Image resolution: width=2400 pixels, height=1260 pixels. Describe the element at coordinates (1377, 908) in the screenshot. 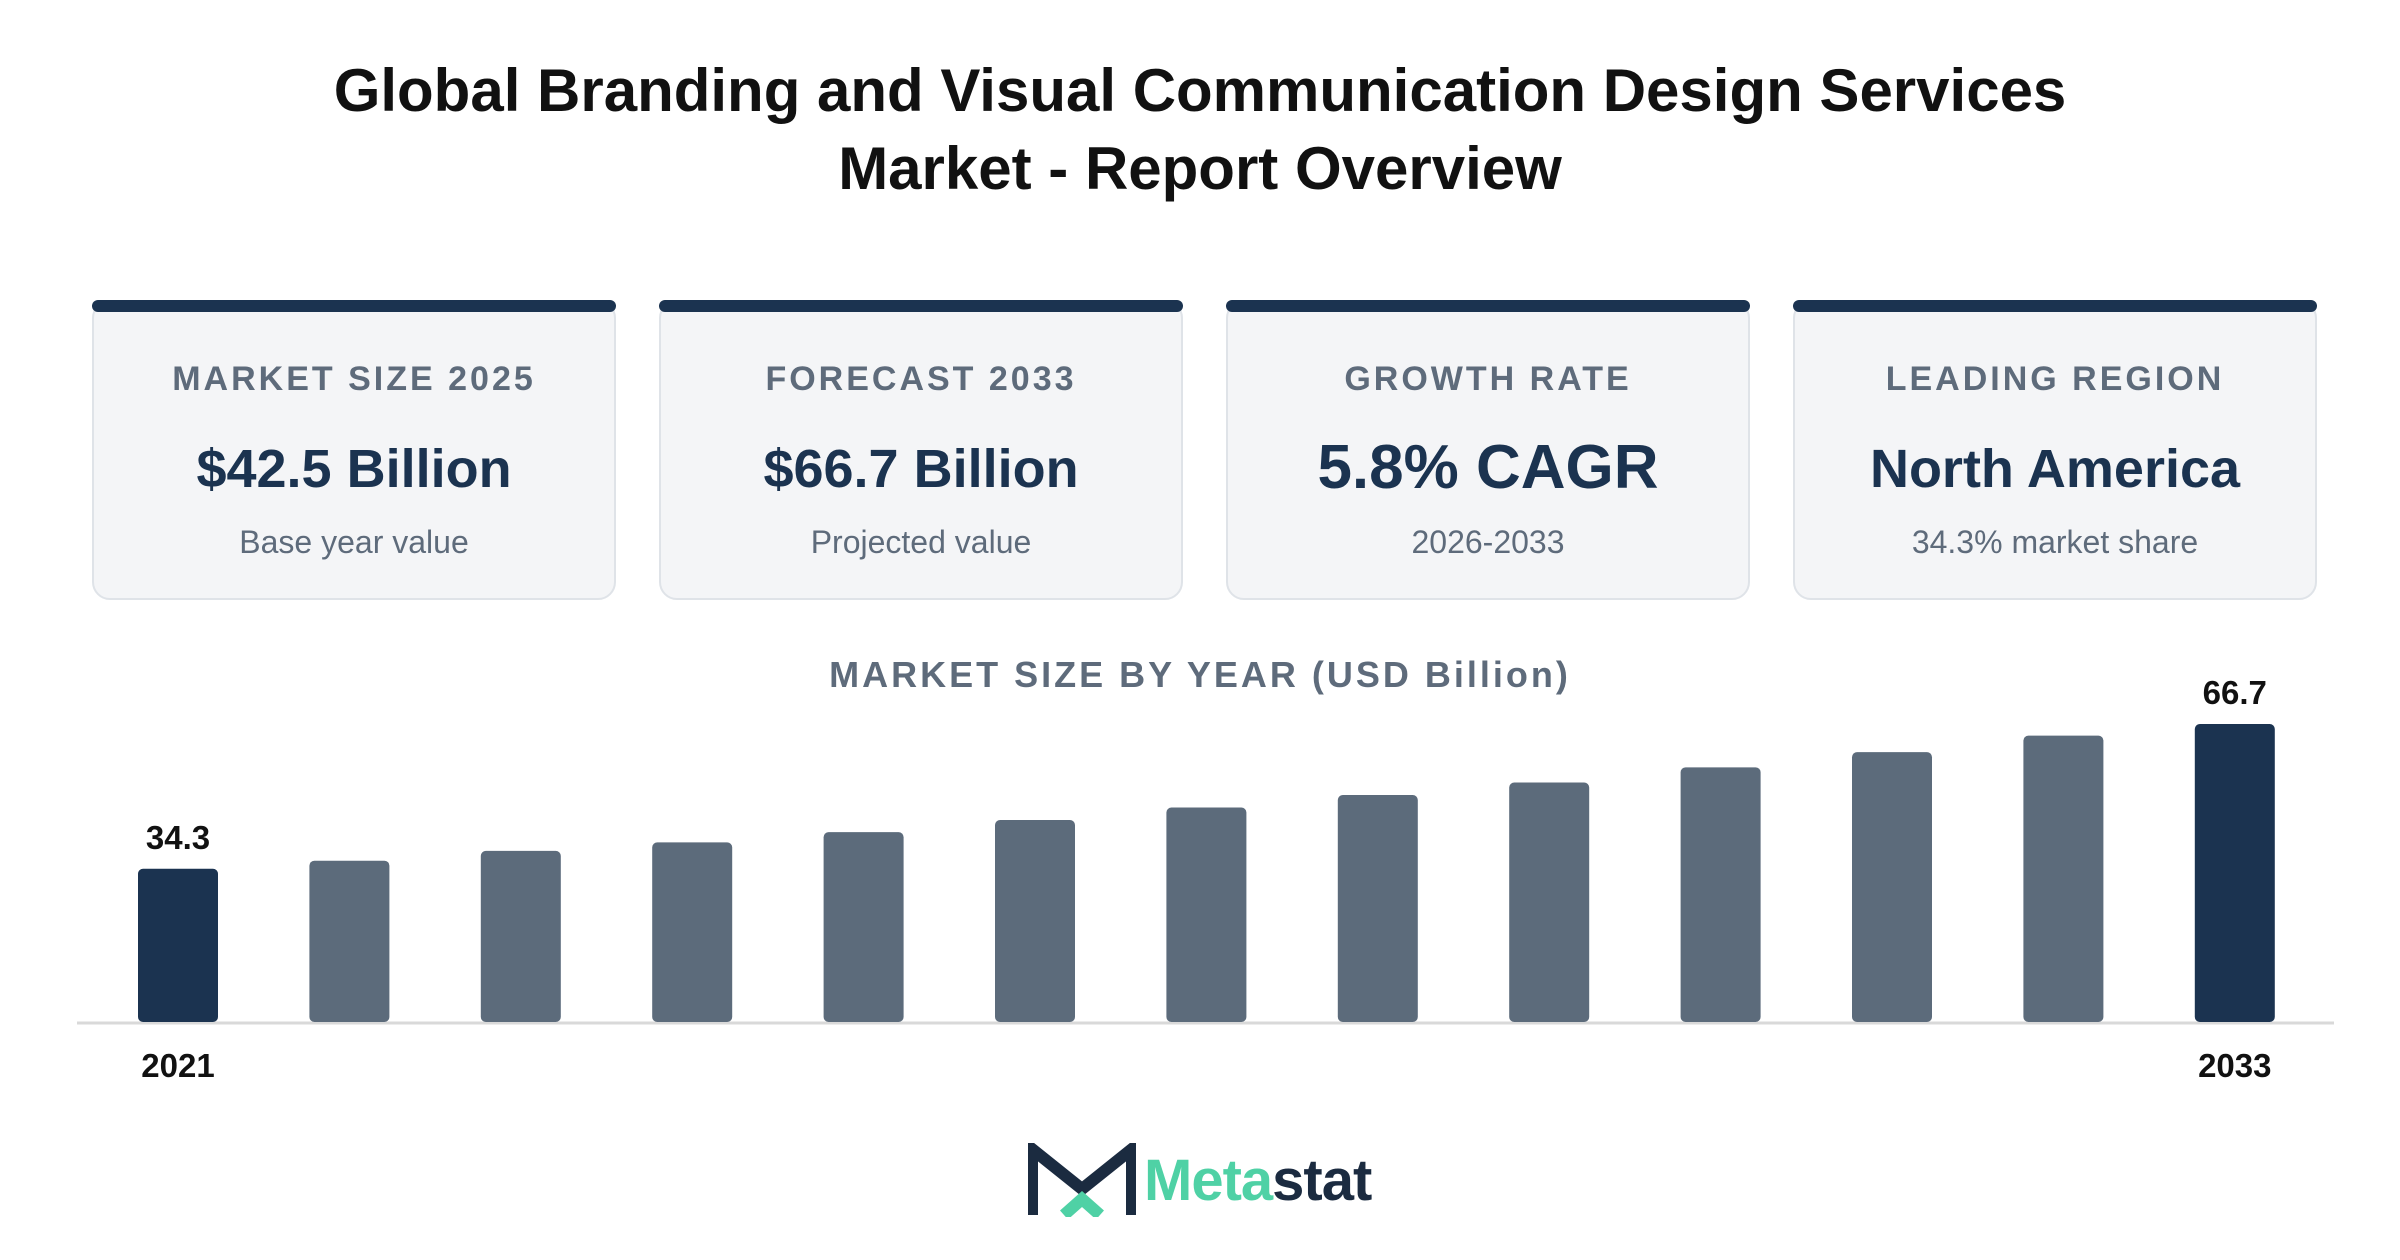

I see `bar-2028` at that location.